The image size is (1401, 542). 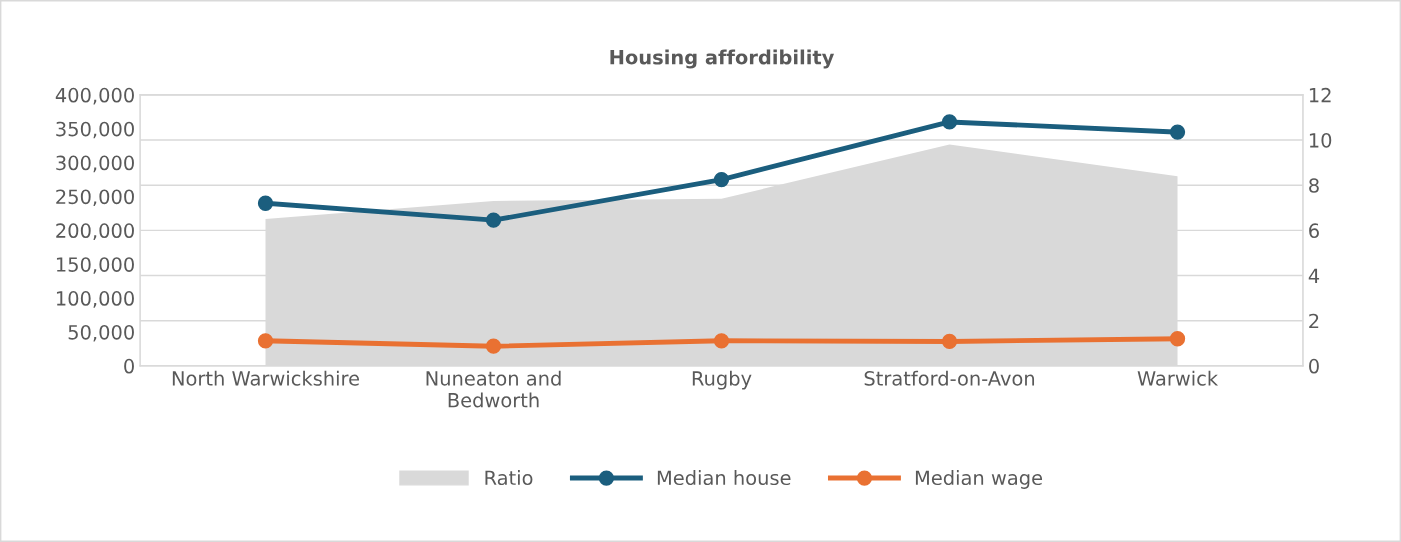 I want to click on y2-tick-label: 10, so click(x=1320, y=140).